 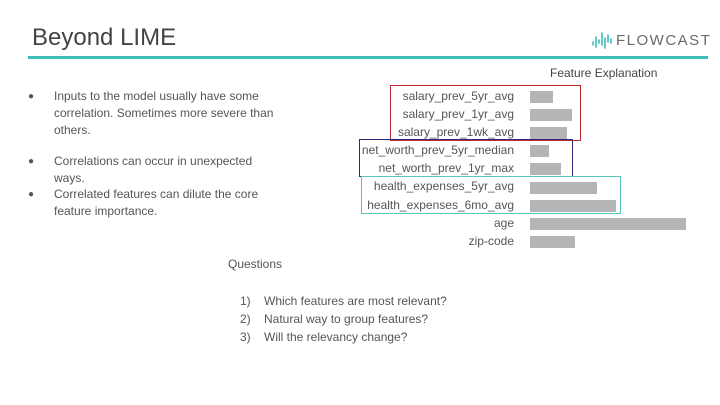 I want to click on questions-heading: Questions, so click(x=255, y=264).